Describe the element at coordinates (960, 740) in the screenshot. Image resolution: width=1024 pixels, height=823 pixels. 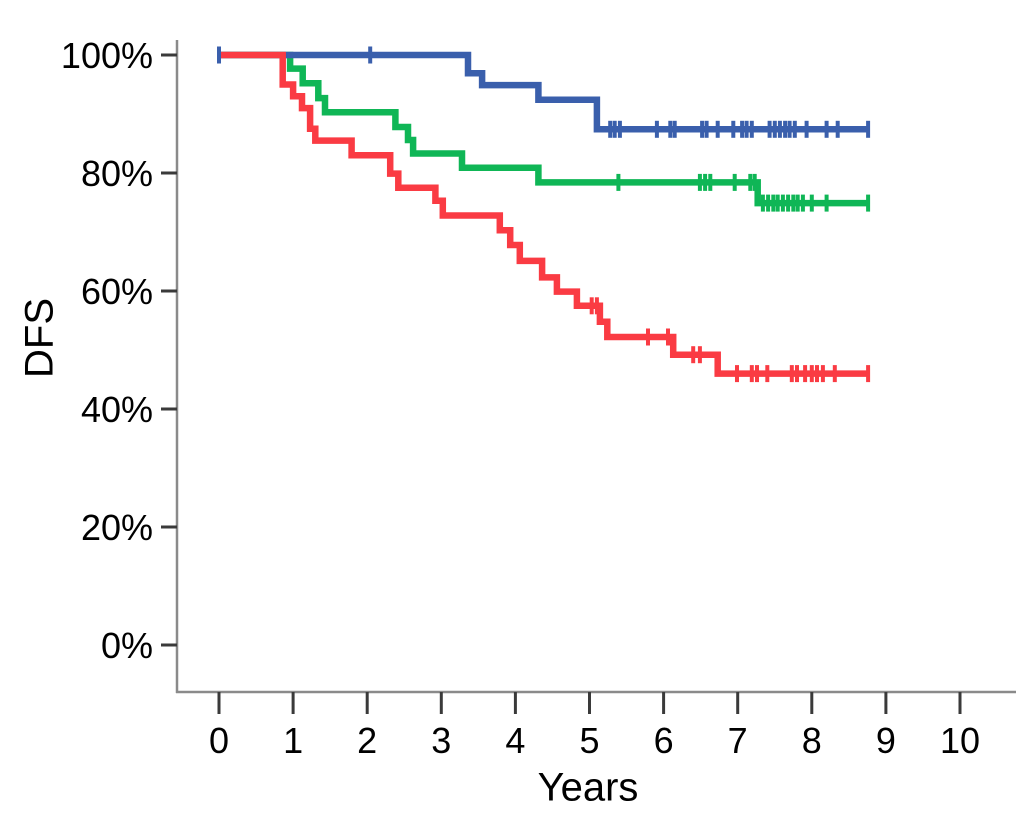
I see `x-tick-label: 10` at that location.